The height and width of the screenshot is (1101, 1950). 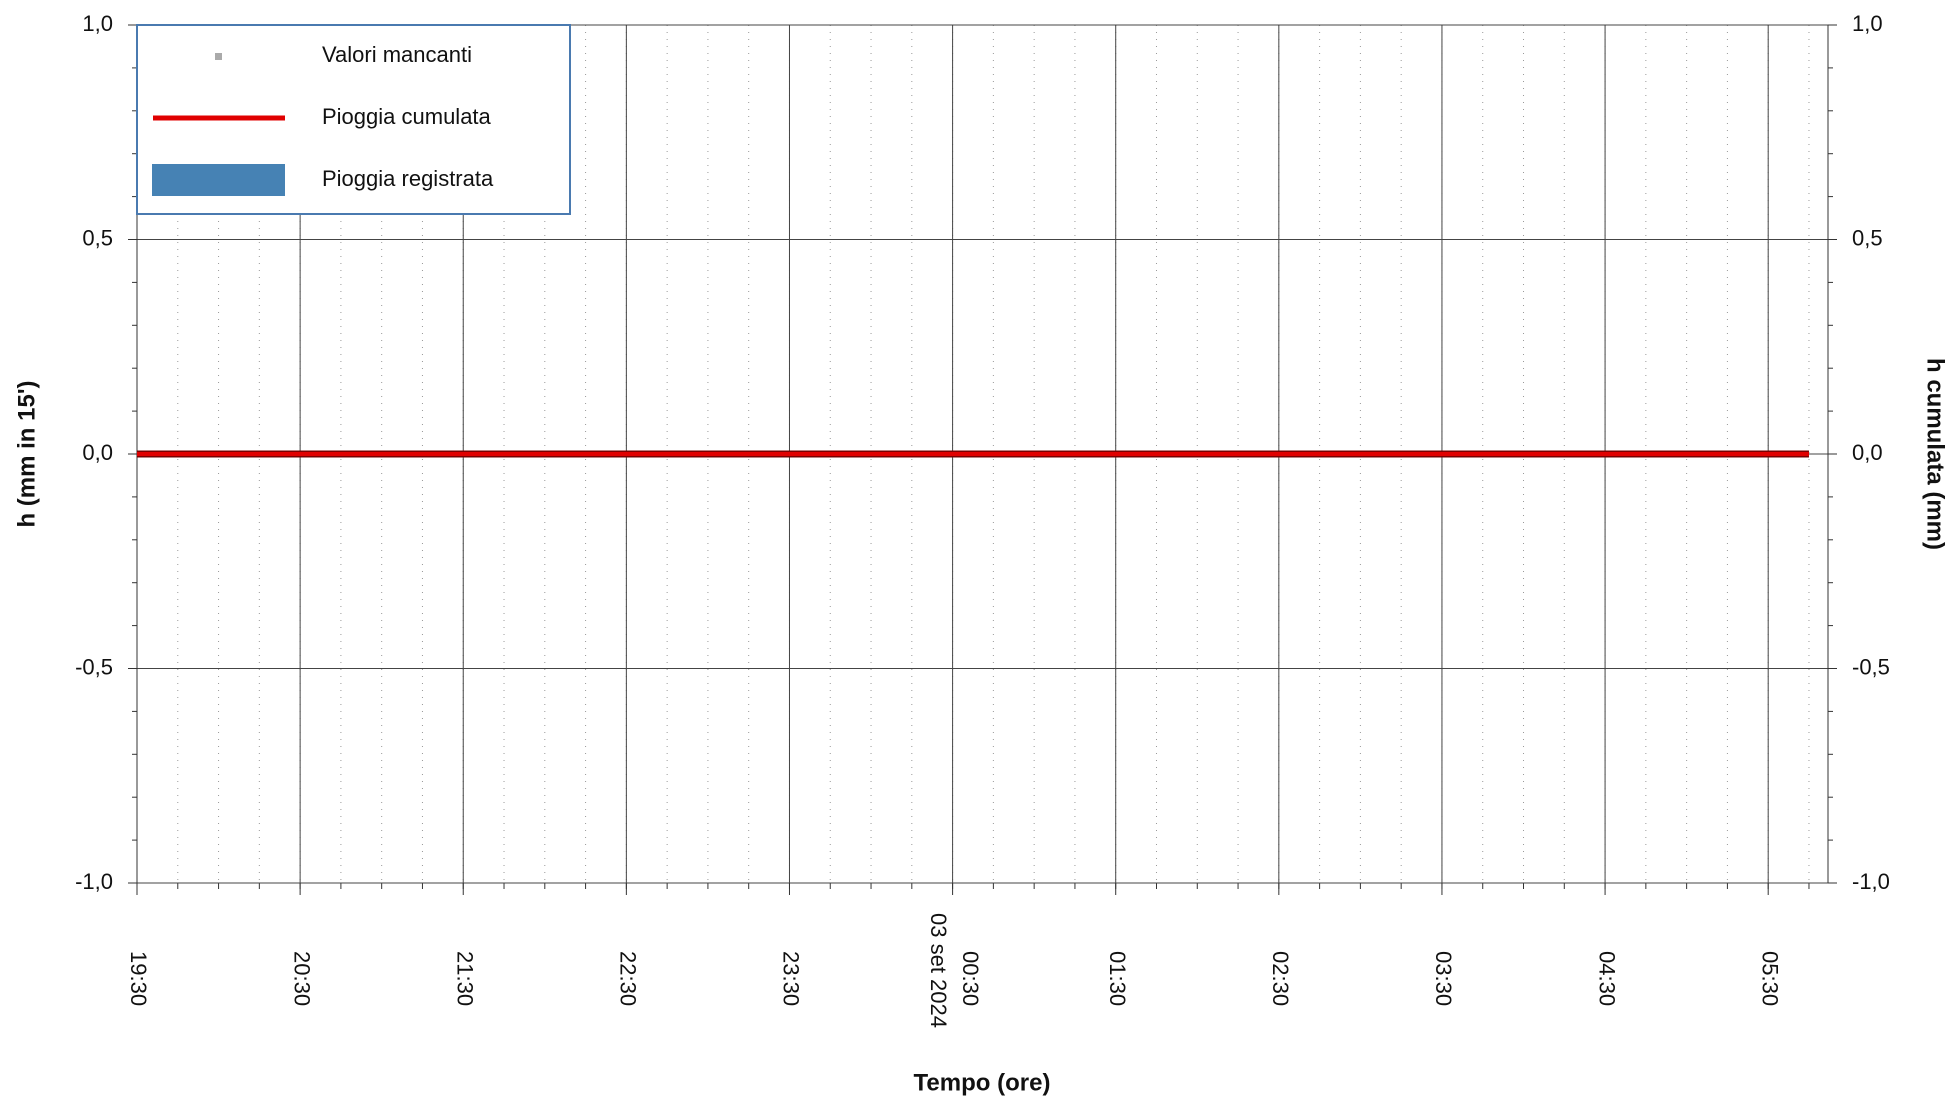 I want to click on y-tick-label: 1,0, so click(x=97, y=23).